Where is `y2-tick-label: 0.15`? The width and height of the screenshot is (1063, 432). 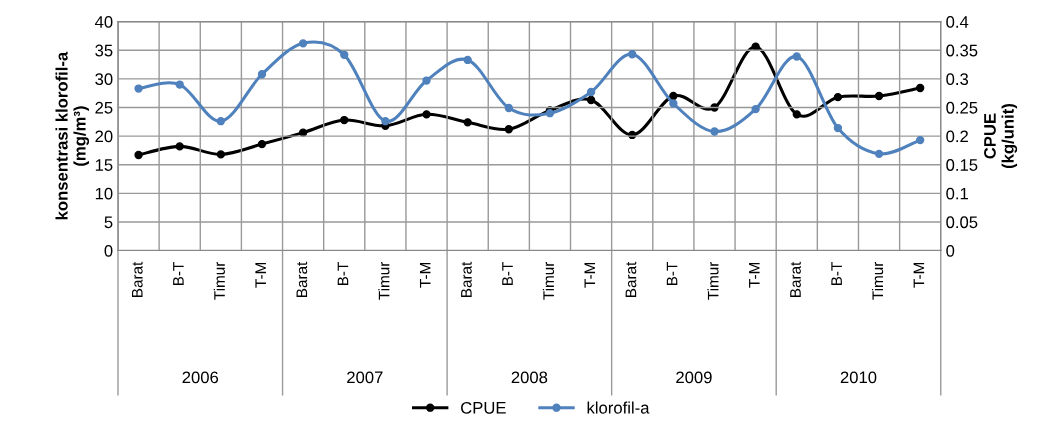 y2-tick-label: 0.15 is located at coordinates (962, 165).